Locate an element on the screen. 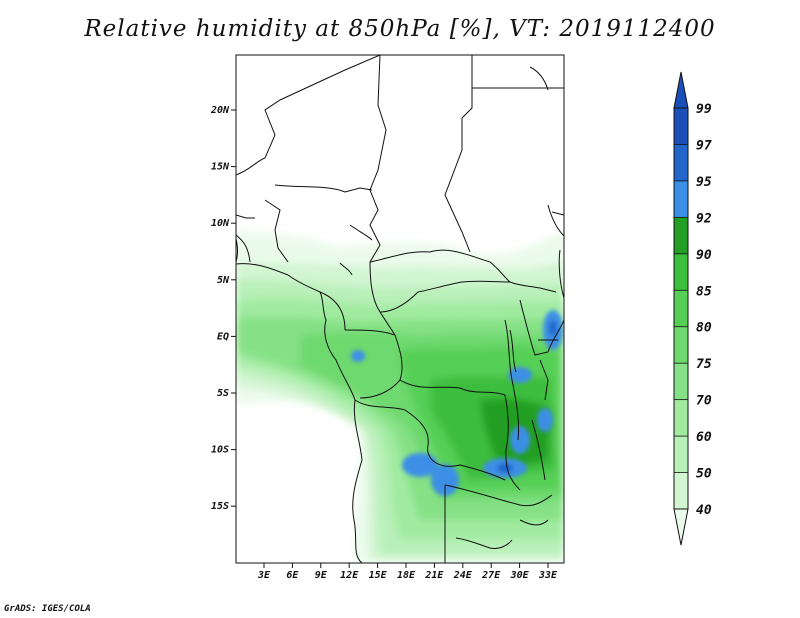 The width and height of the screenshot is (800, 618). colorbar-level-label: 85 is located at coordinates (704, 291).